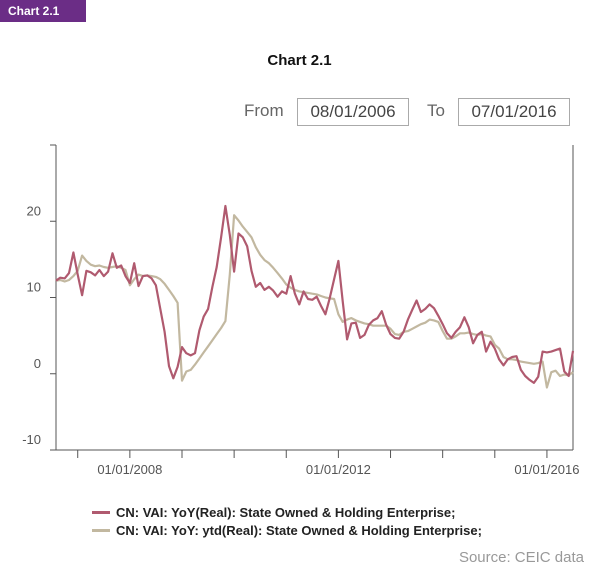 Image resolution: width=599 pixels, height=578 pixels. Describe the element at coordinates (264, 110) in the screenshot. I see `from-label: From` at that location.